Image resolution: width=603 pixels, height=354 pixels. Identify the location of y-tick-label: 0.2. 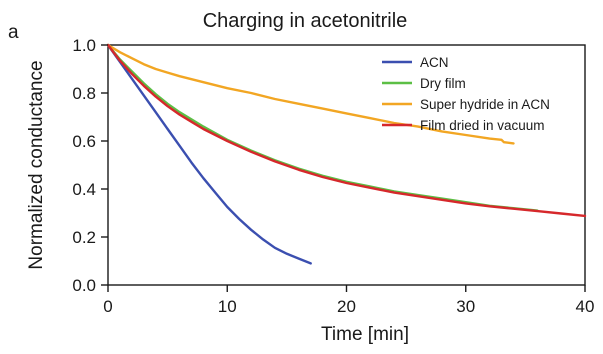
(84, 237).